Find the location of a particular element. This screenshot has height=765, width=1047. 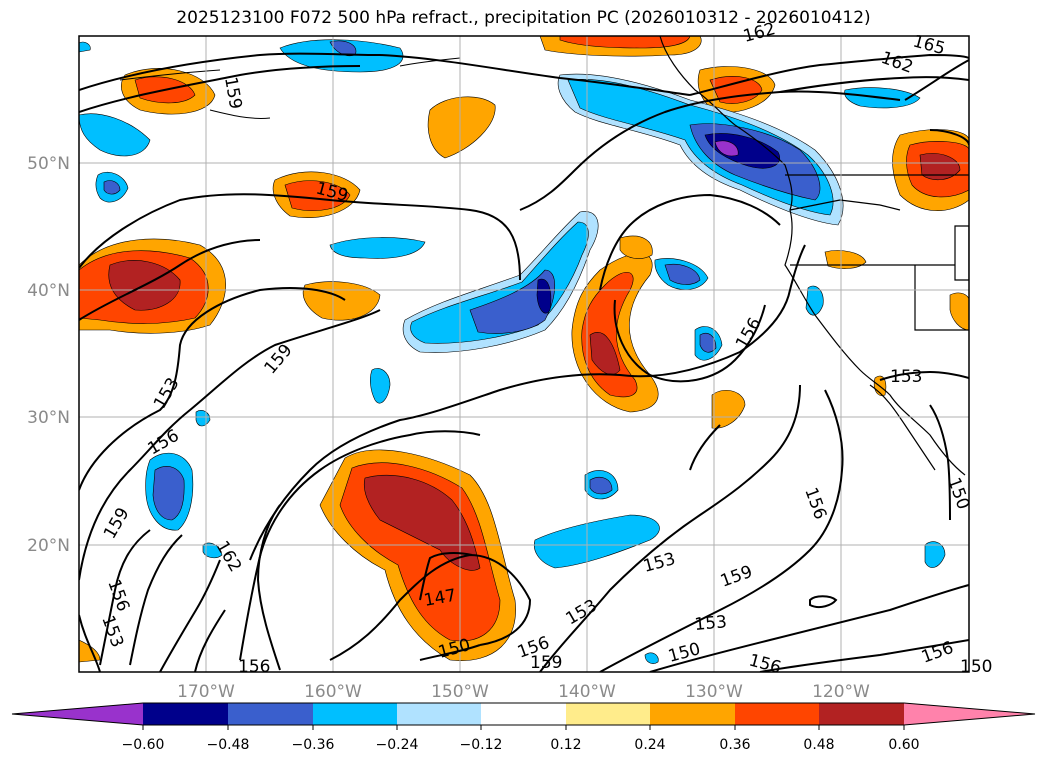

colorbar-tick: 0.36 is located at coordinates (734, 745).